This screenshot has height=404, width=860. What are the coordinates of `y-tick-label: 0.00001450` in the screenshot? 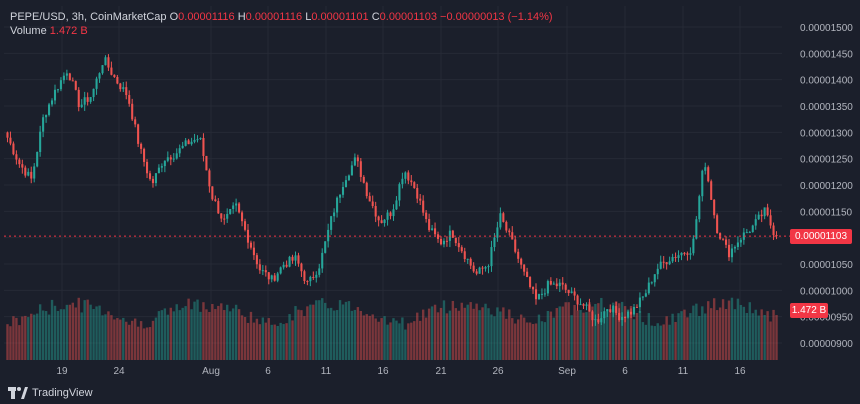 It's located at (826, 54).